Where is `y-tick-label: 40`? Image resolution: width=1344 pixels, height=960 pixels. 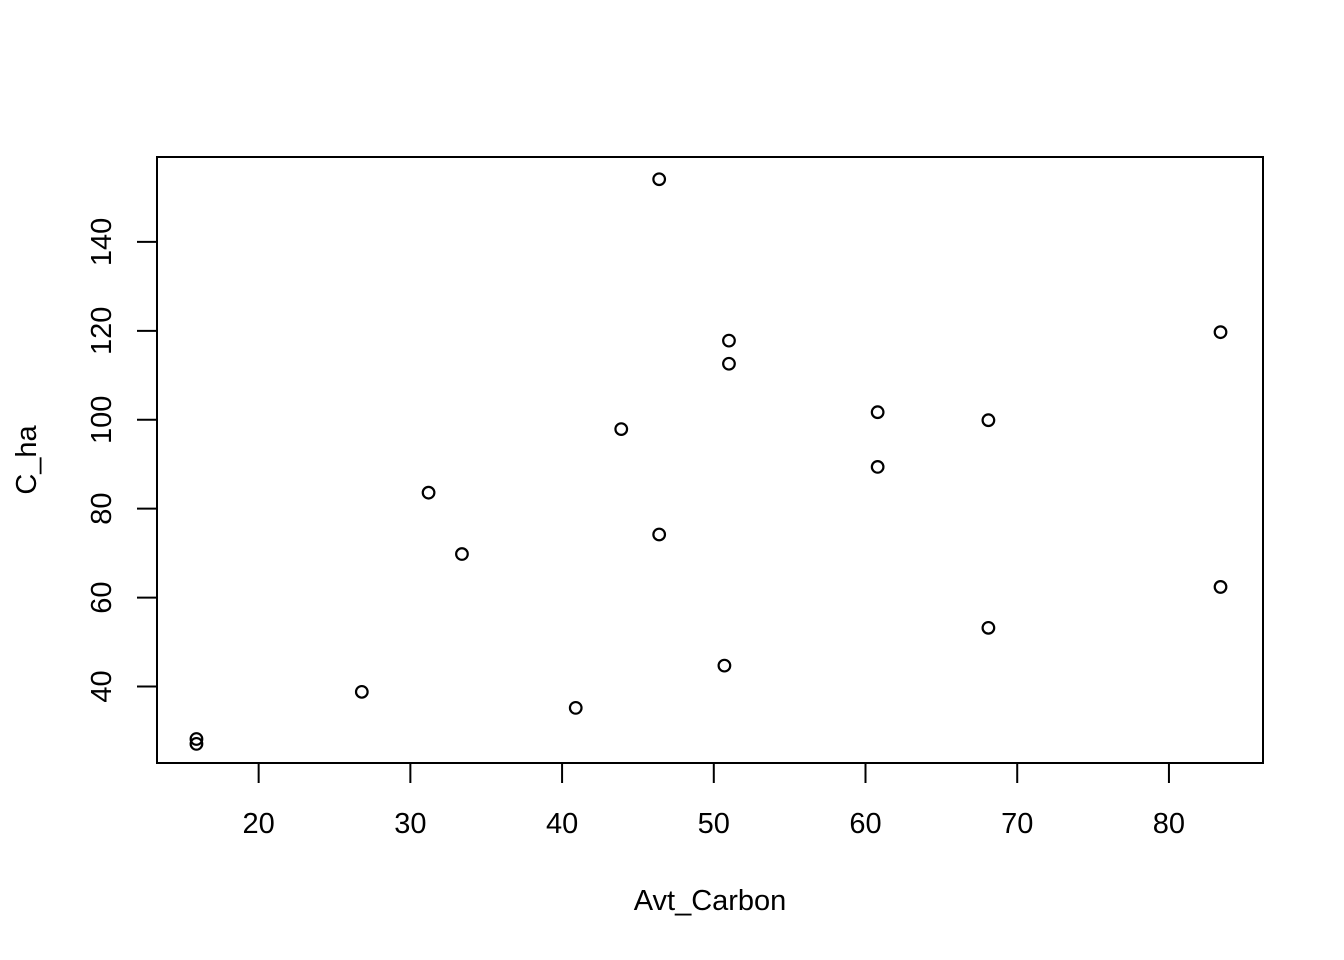
y-tick-label: 40 is located at coordinates (102, 686).